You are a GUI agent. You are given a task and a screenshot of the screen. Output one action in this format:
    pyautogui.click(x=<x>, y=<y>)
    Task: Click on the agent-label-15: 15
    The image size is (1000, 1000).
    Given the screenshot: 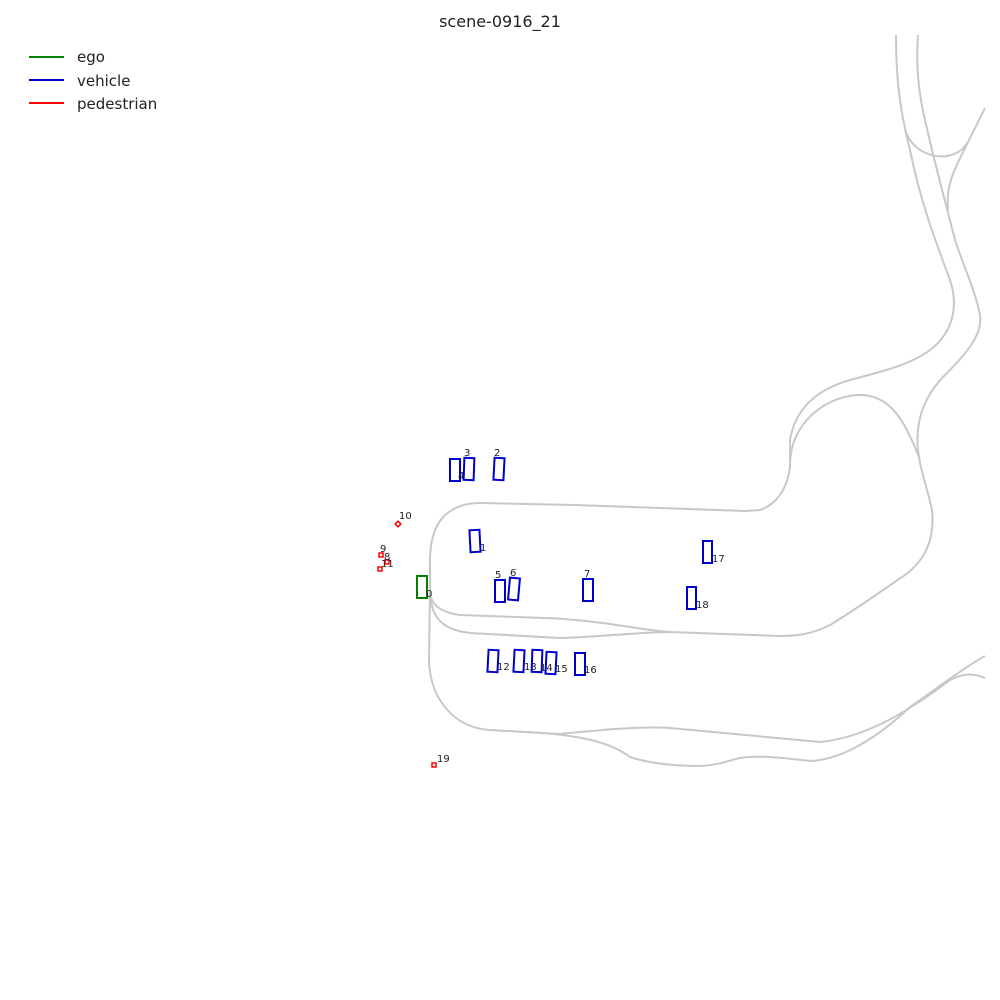 What is the action you would take?
    pyautogui.click(x=561, y=669)
    